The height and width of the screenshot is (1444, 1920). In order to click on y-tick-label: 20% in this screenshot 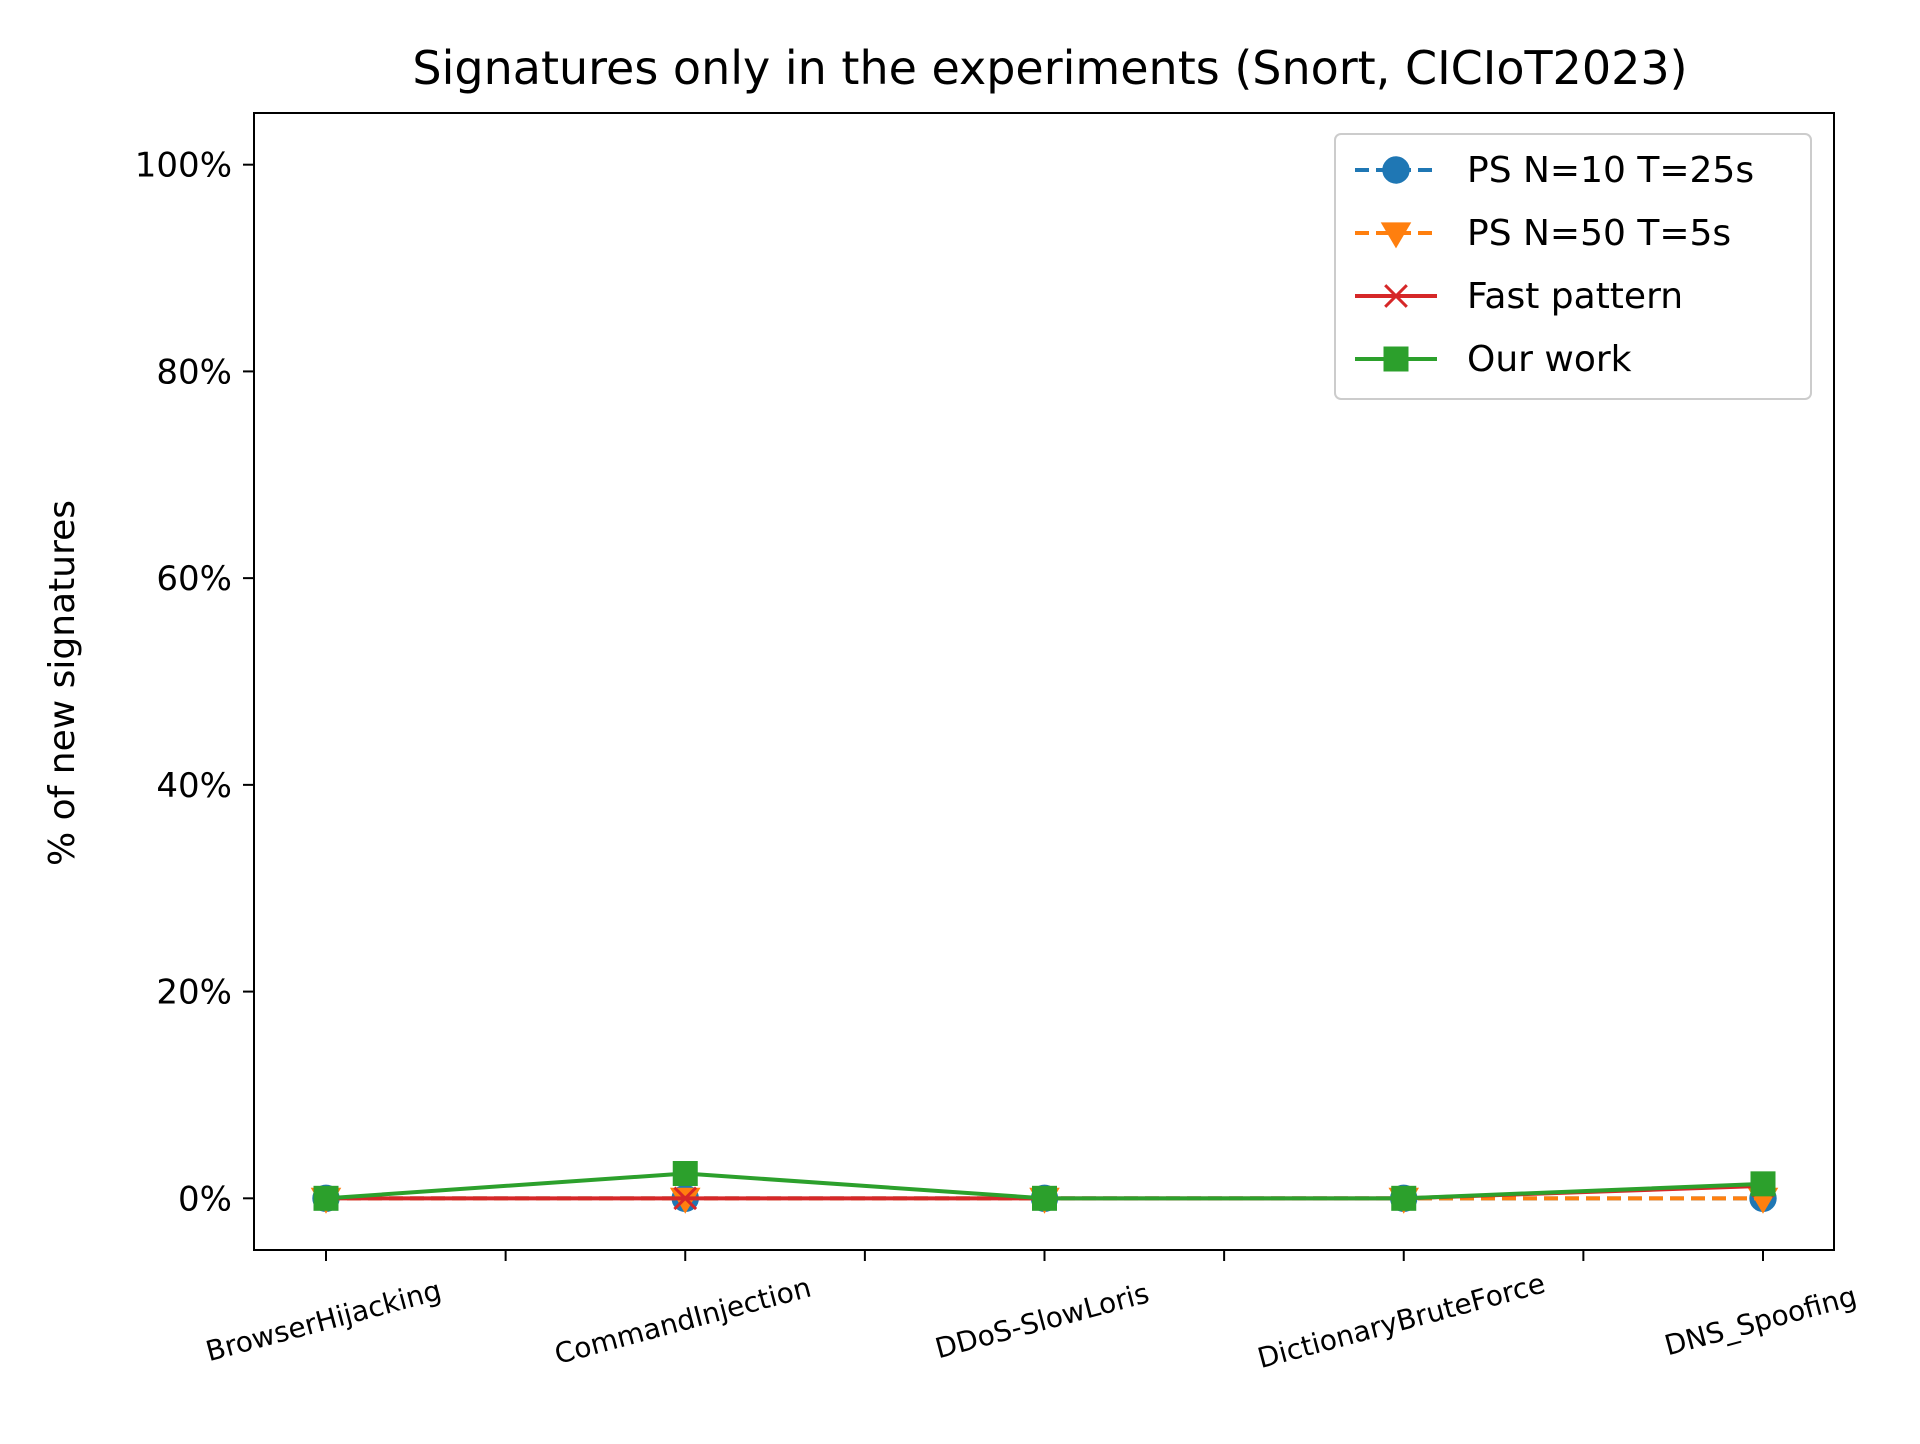, I will do `click(194, 993)`.